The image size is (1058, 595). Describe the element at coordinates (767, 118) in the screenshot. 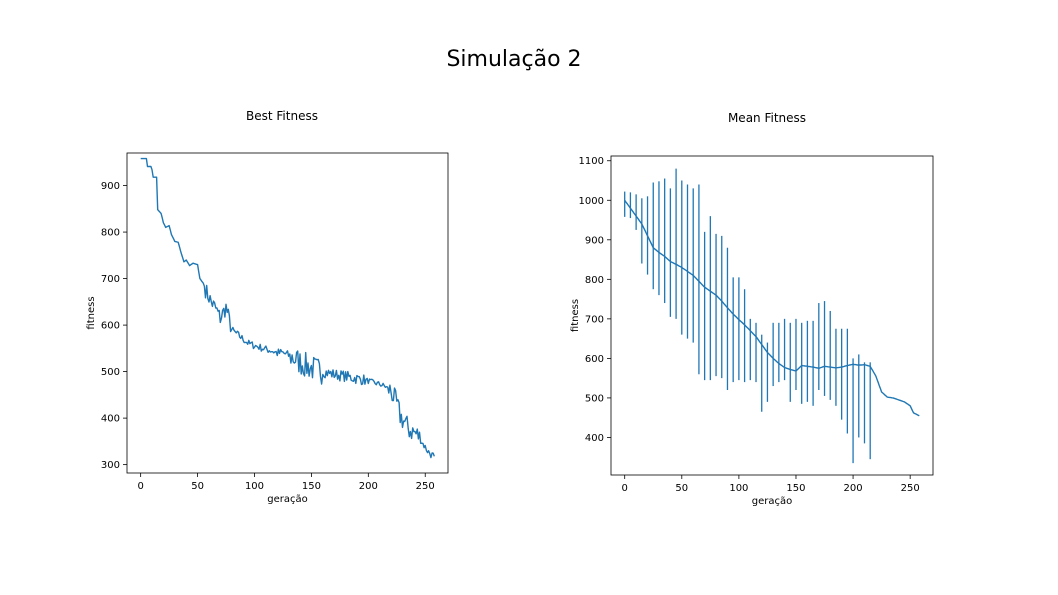

I see `chart-title: Mean Fitness` at that location.